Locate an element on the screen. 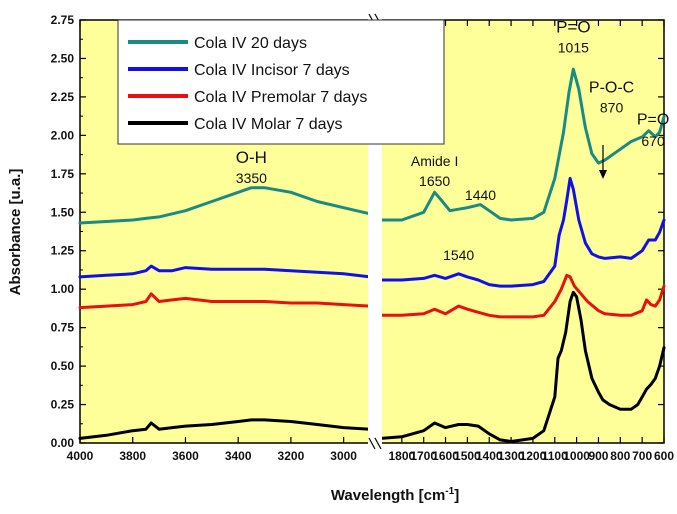 Image resolution: width=677 pixels, height=514 pixels. x-tick-label: 1800 is located at coordinates (401, 456).